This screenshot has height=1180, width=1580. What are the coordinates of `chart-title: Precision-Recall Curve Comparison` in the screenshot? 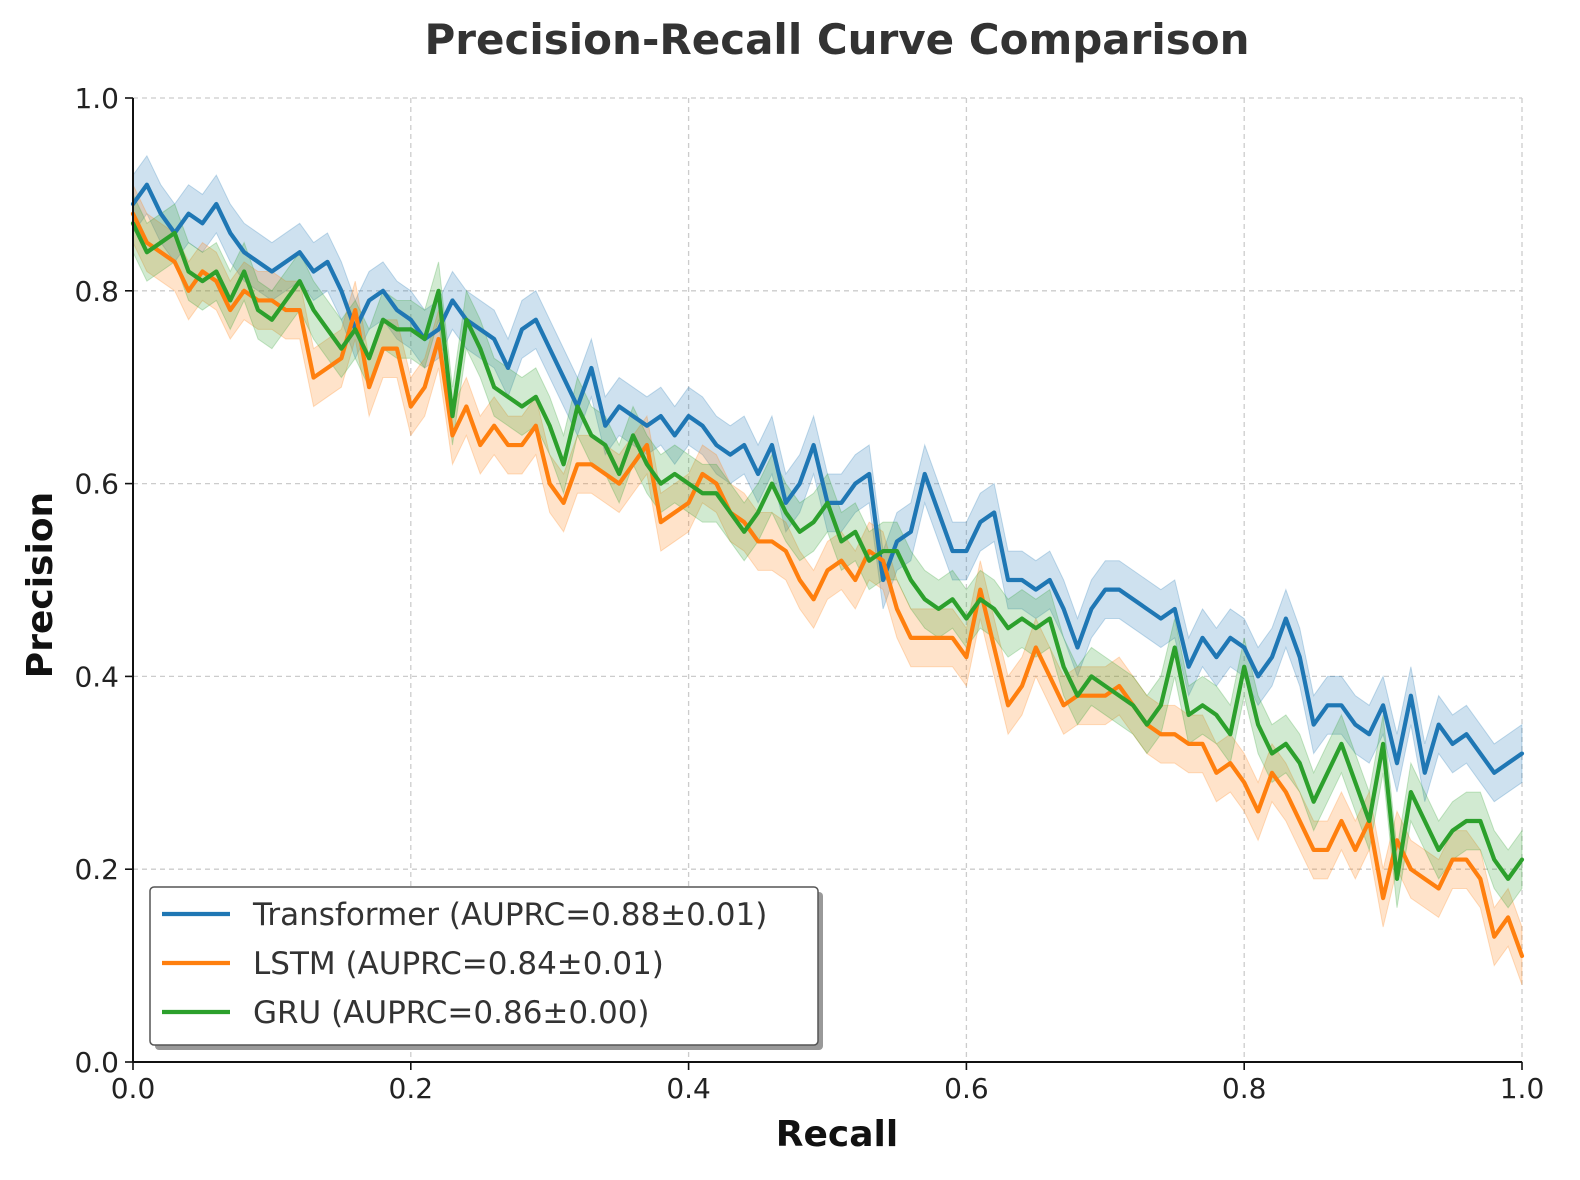 It's located at (837, 39).